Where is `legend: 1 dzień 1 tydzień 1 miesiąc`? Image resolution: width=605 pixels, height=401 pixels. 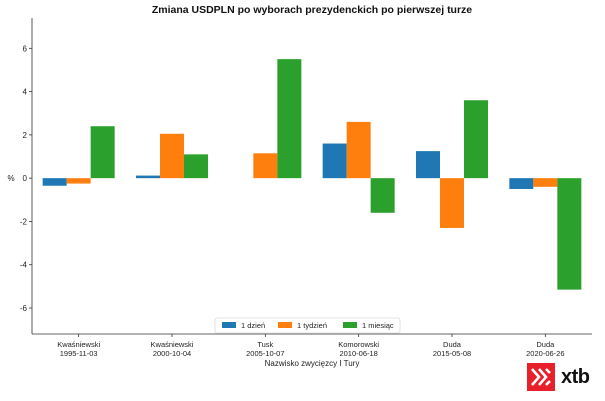
legend: 1 dzień 1 tydzień 1 miesiąc is located at coordinates (307, 325).